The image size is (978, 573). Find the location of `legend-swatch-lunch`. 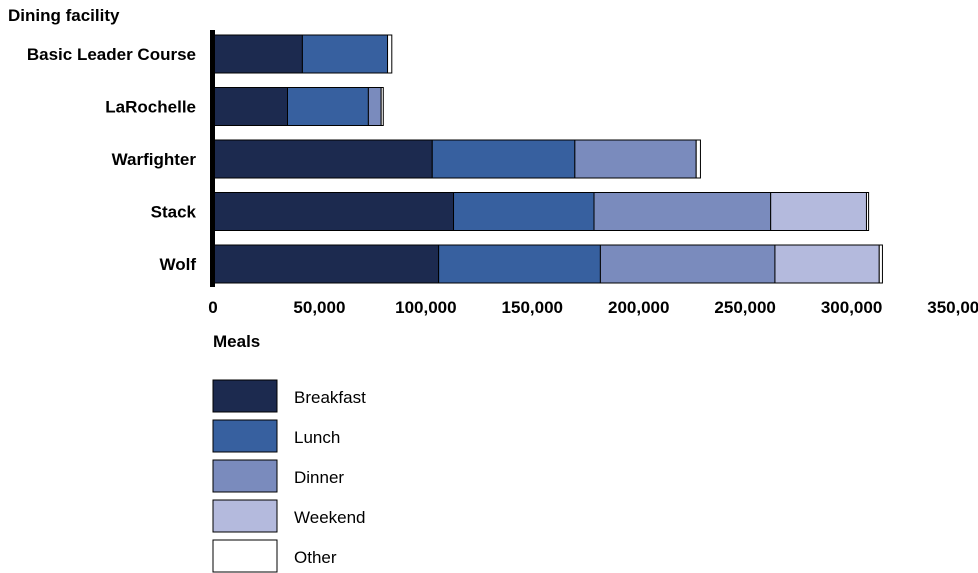

legend-swatch-lunch is located at coordinates (245, 436).